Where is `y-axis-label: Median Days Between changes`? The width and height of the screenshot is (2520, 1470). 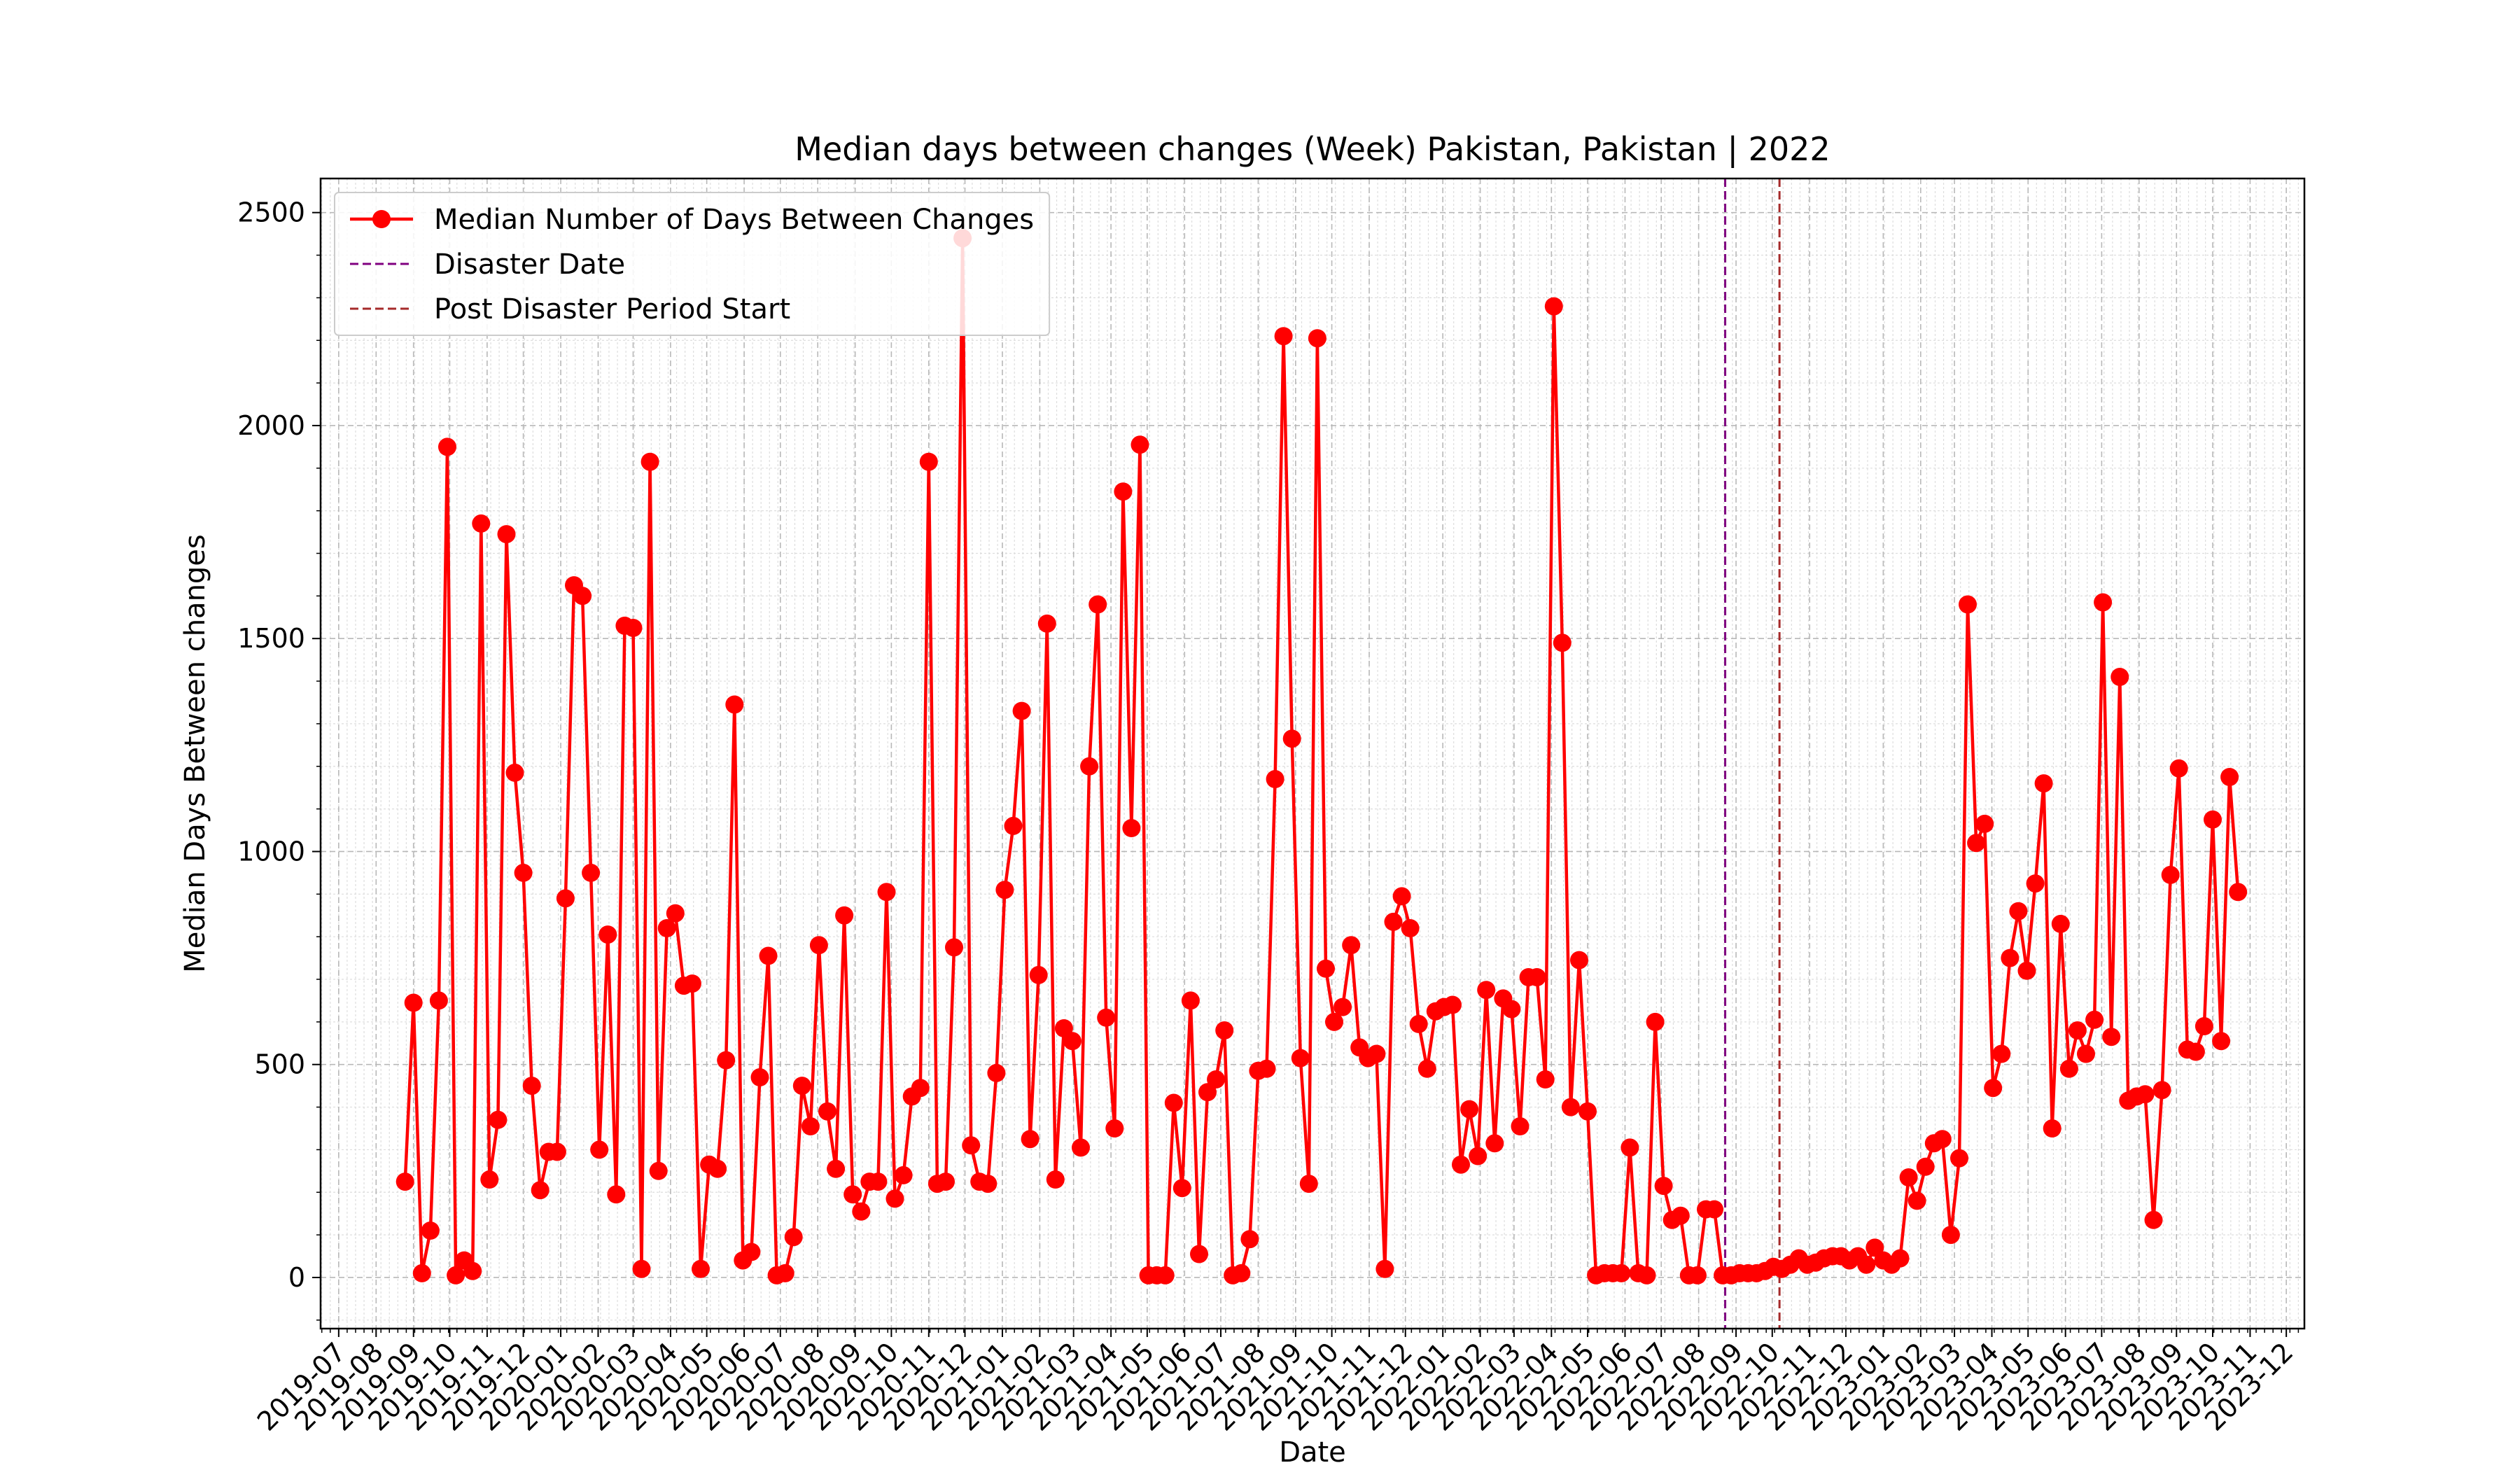 y-axis-label: Median Days Between changes is located at coordinates (195, 753).